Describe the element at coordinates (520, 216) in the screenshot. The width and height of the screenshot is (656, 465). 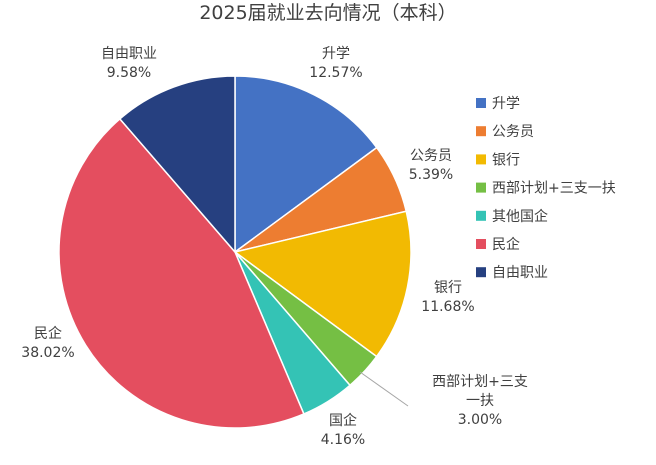
I see `legend-label-5: 其他国企` at that location.